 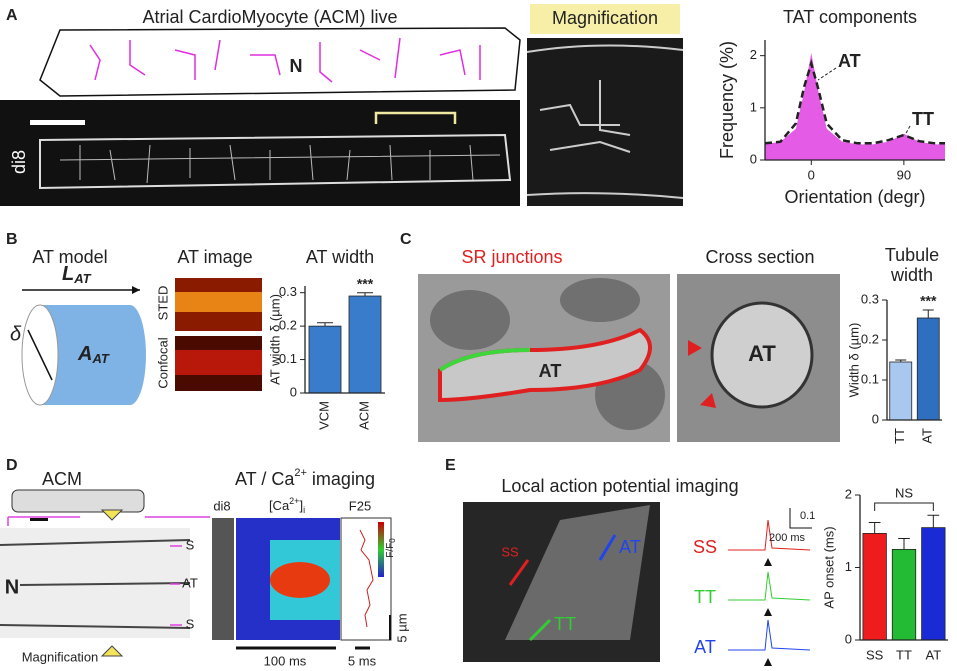 What do you see at coordinates (630, 547) in the screenshot?
I see `roi-label: AT` at bounding box center [630, 547].